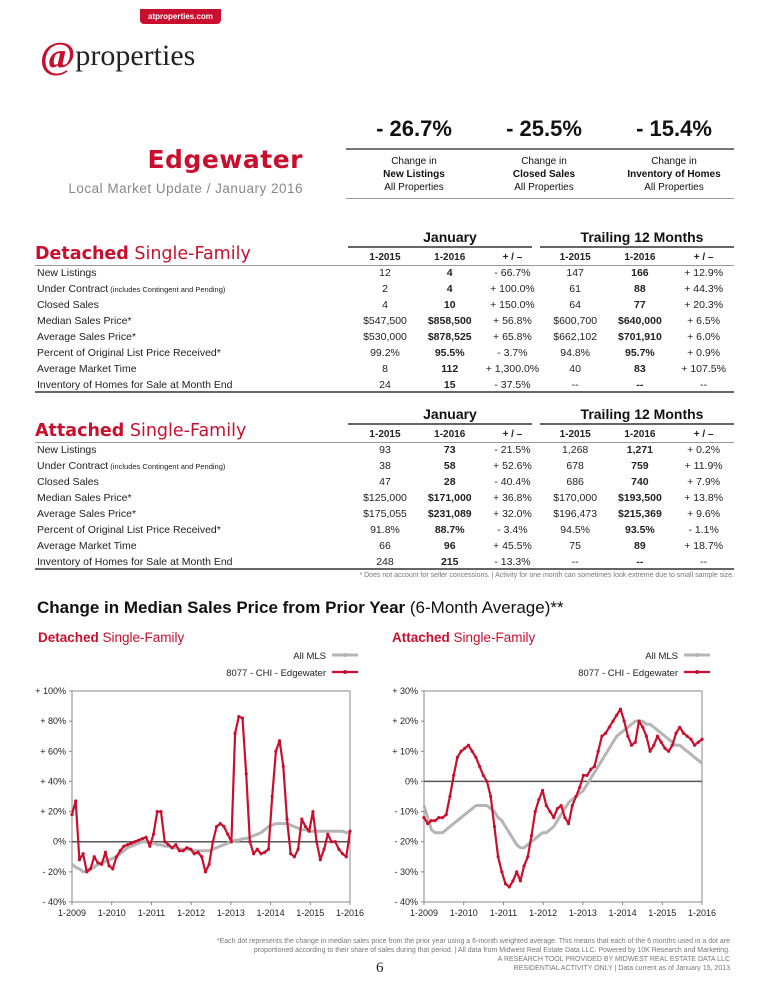 The image size is (772, 1000). I want to click on y-tick-label: + 60%, so click(53, 751).